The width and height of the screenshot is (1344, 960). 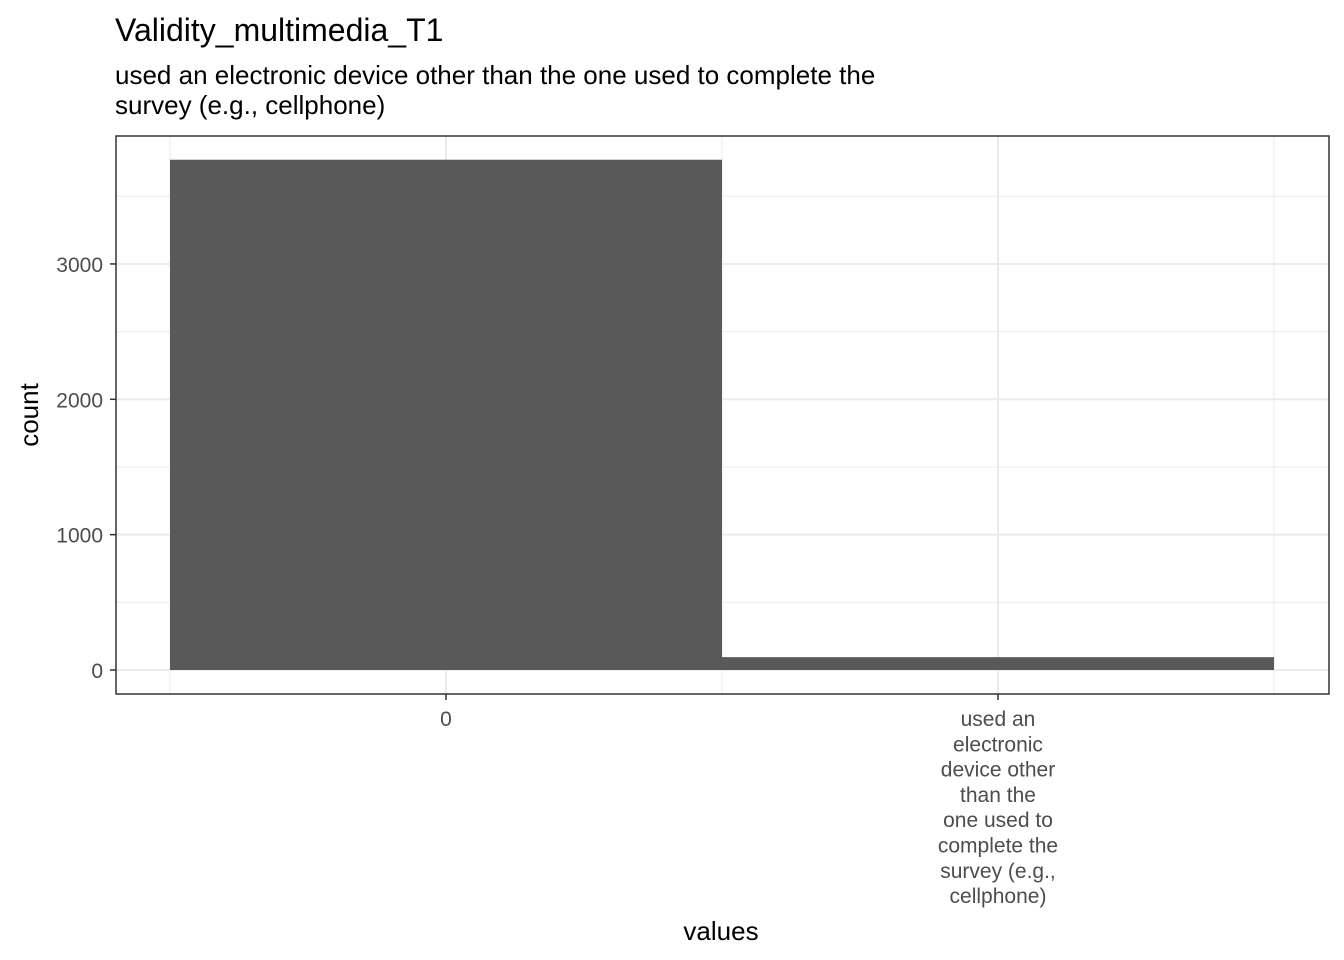 What do you see at coordinates (79, 265) in the screenshot?
I see `y-tick-label: 3000` at bounding box center [79, 265].